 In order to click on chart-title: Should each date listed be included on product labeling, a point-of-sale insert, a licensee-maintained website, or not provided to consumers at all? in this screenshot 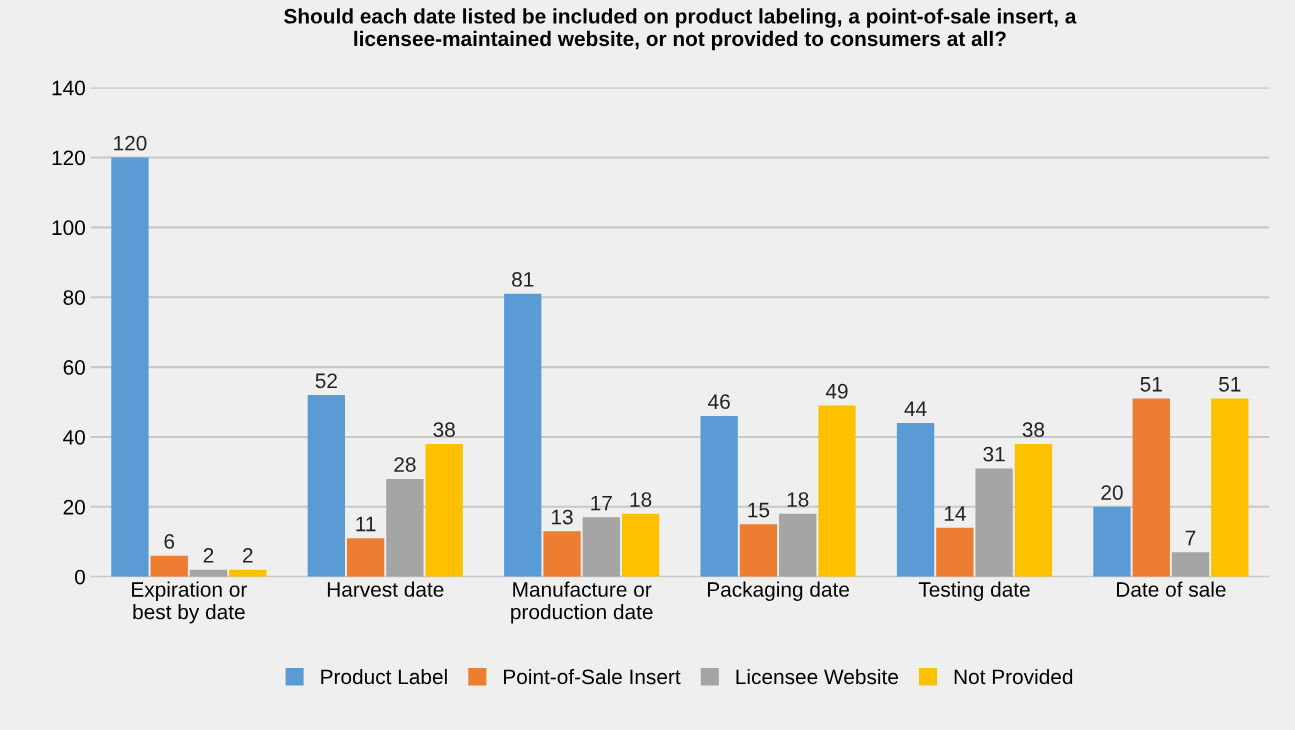, I will do `click(680, 29)`.